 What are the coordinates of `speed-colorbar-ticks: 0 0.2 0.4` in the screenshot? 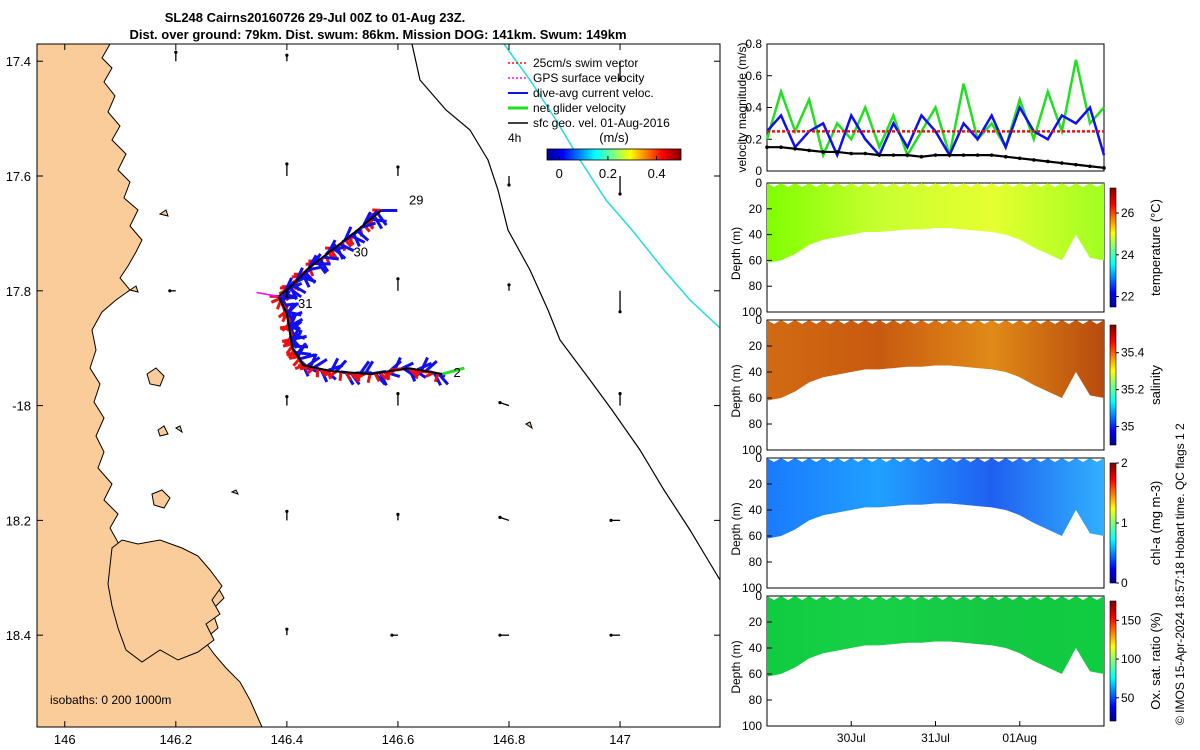 It's located at (611, 168).